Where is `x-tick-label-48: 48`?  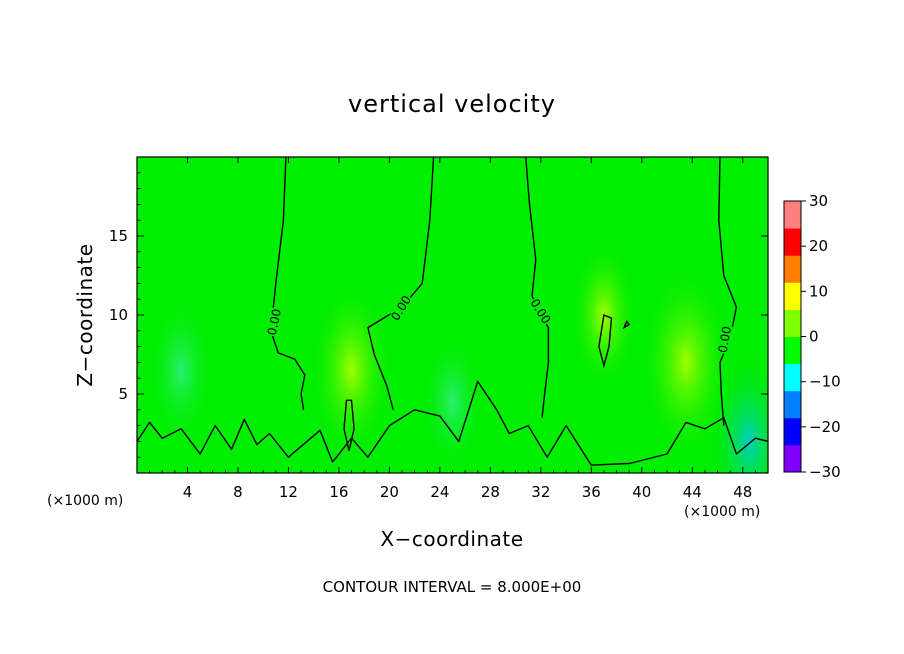
x-tick-label-48: 48 is located at coordinates (742, 492).